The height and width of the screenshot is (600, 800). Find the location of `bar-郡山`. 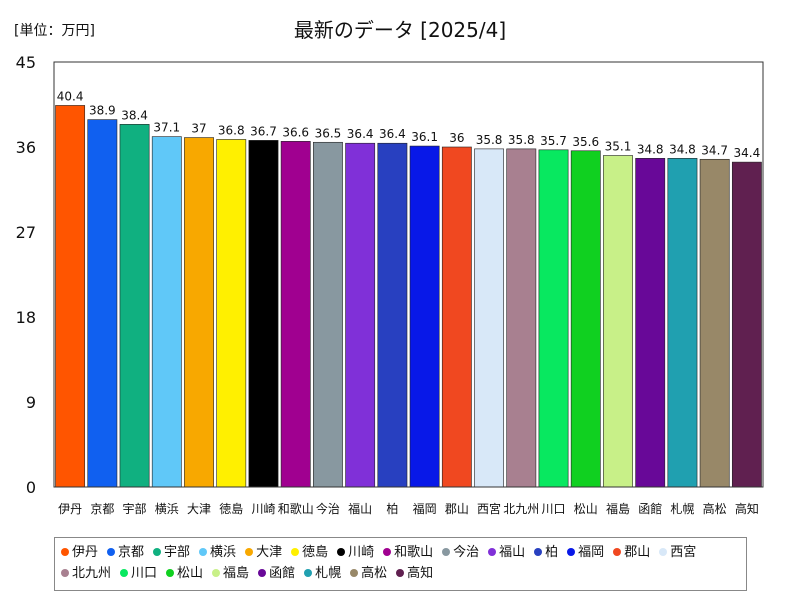

bar-郡山 is located at coordinates (456, 317).